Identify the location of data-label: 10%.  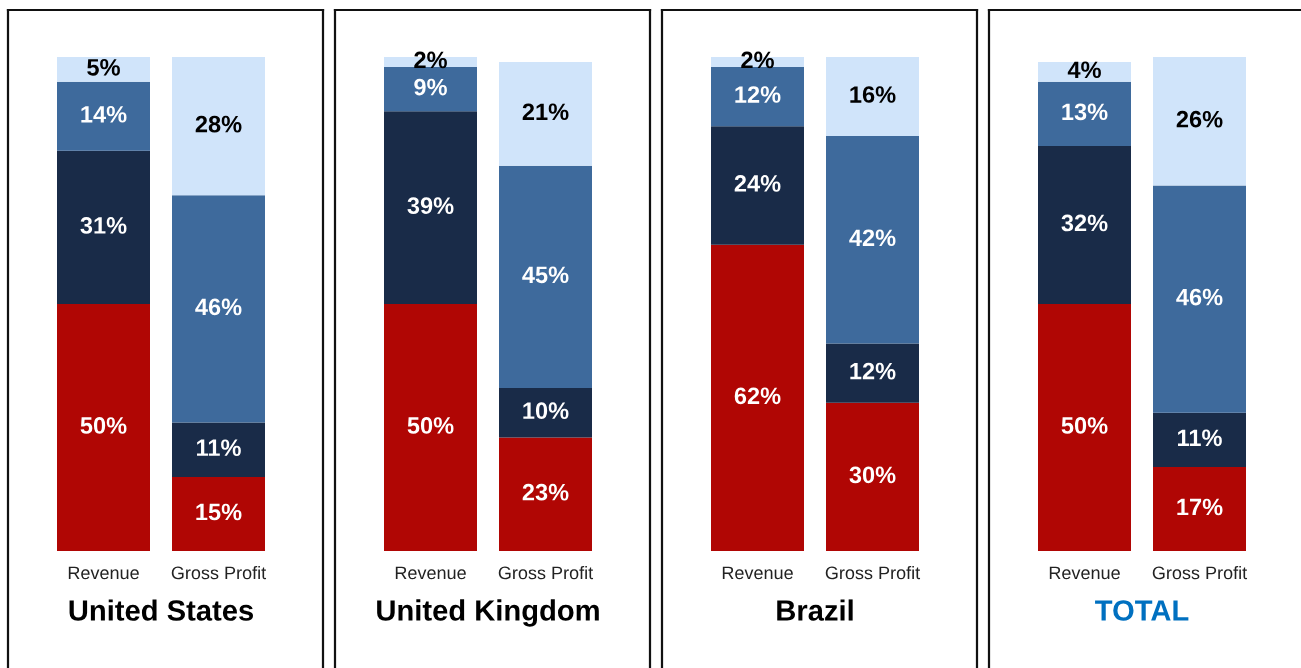
(546, 411).